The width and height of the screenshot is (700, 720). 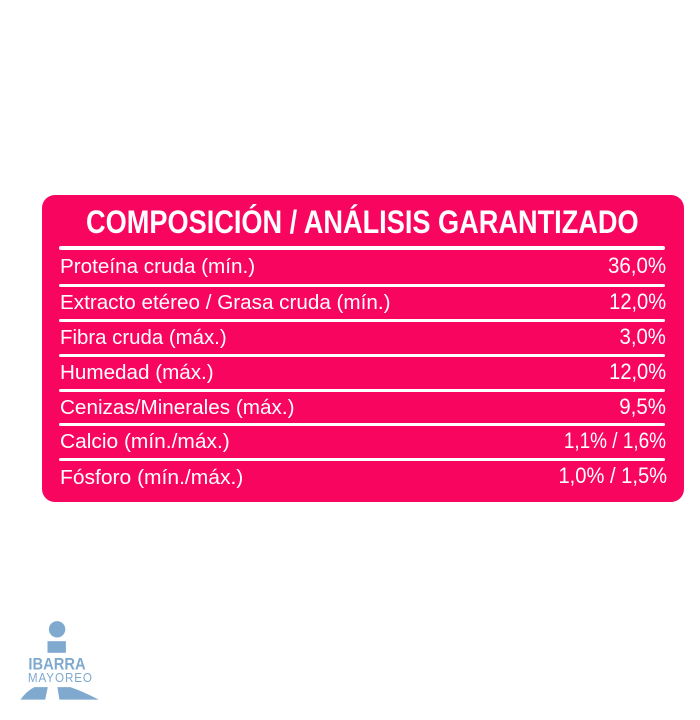 What do you see at coordinates (56, 665) in the screenshot?
I see `svg-text: IBARRA` at bounding box center [56, 665].